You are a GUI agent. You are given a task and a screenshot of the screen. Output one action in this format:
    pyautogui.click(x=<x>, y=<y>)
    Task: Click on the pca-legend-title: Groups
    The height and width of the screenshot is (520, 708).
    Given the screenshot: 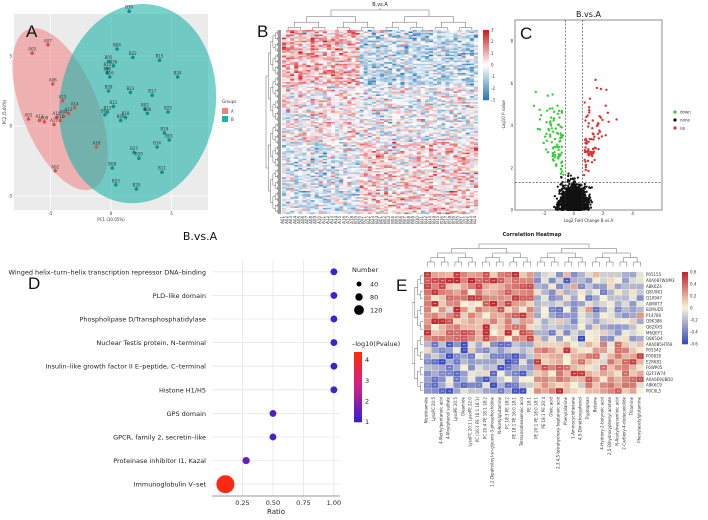 What is the action you would take?
    pyautogui.click(x=229, y=101)
    